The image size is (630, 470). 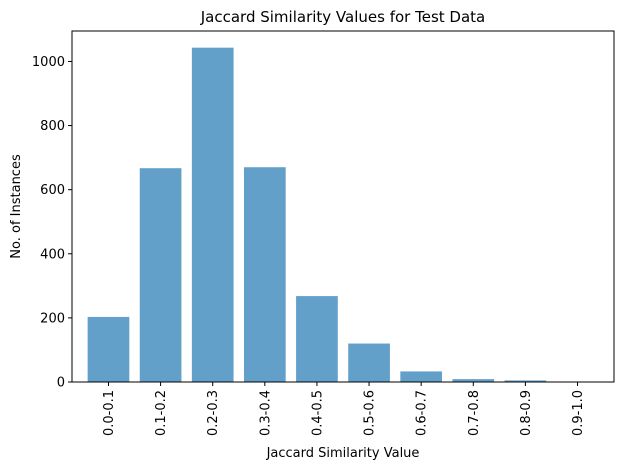 I want to click on x-axis-label: Jaccard Similarity Value, so click(x=343, y=453).